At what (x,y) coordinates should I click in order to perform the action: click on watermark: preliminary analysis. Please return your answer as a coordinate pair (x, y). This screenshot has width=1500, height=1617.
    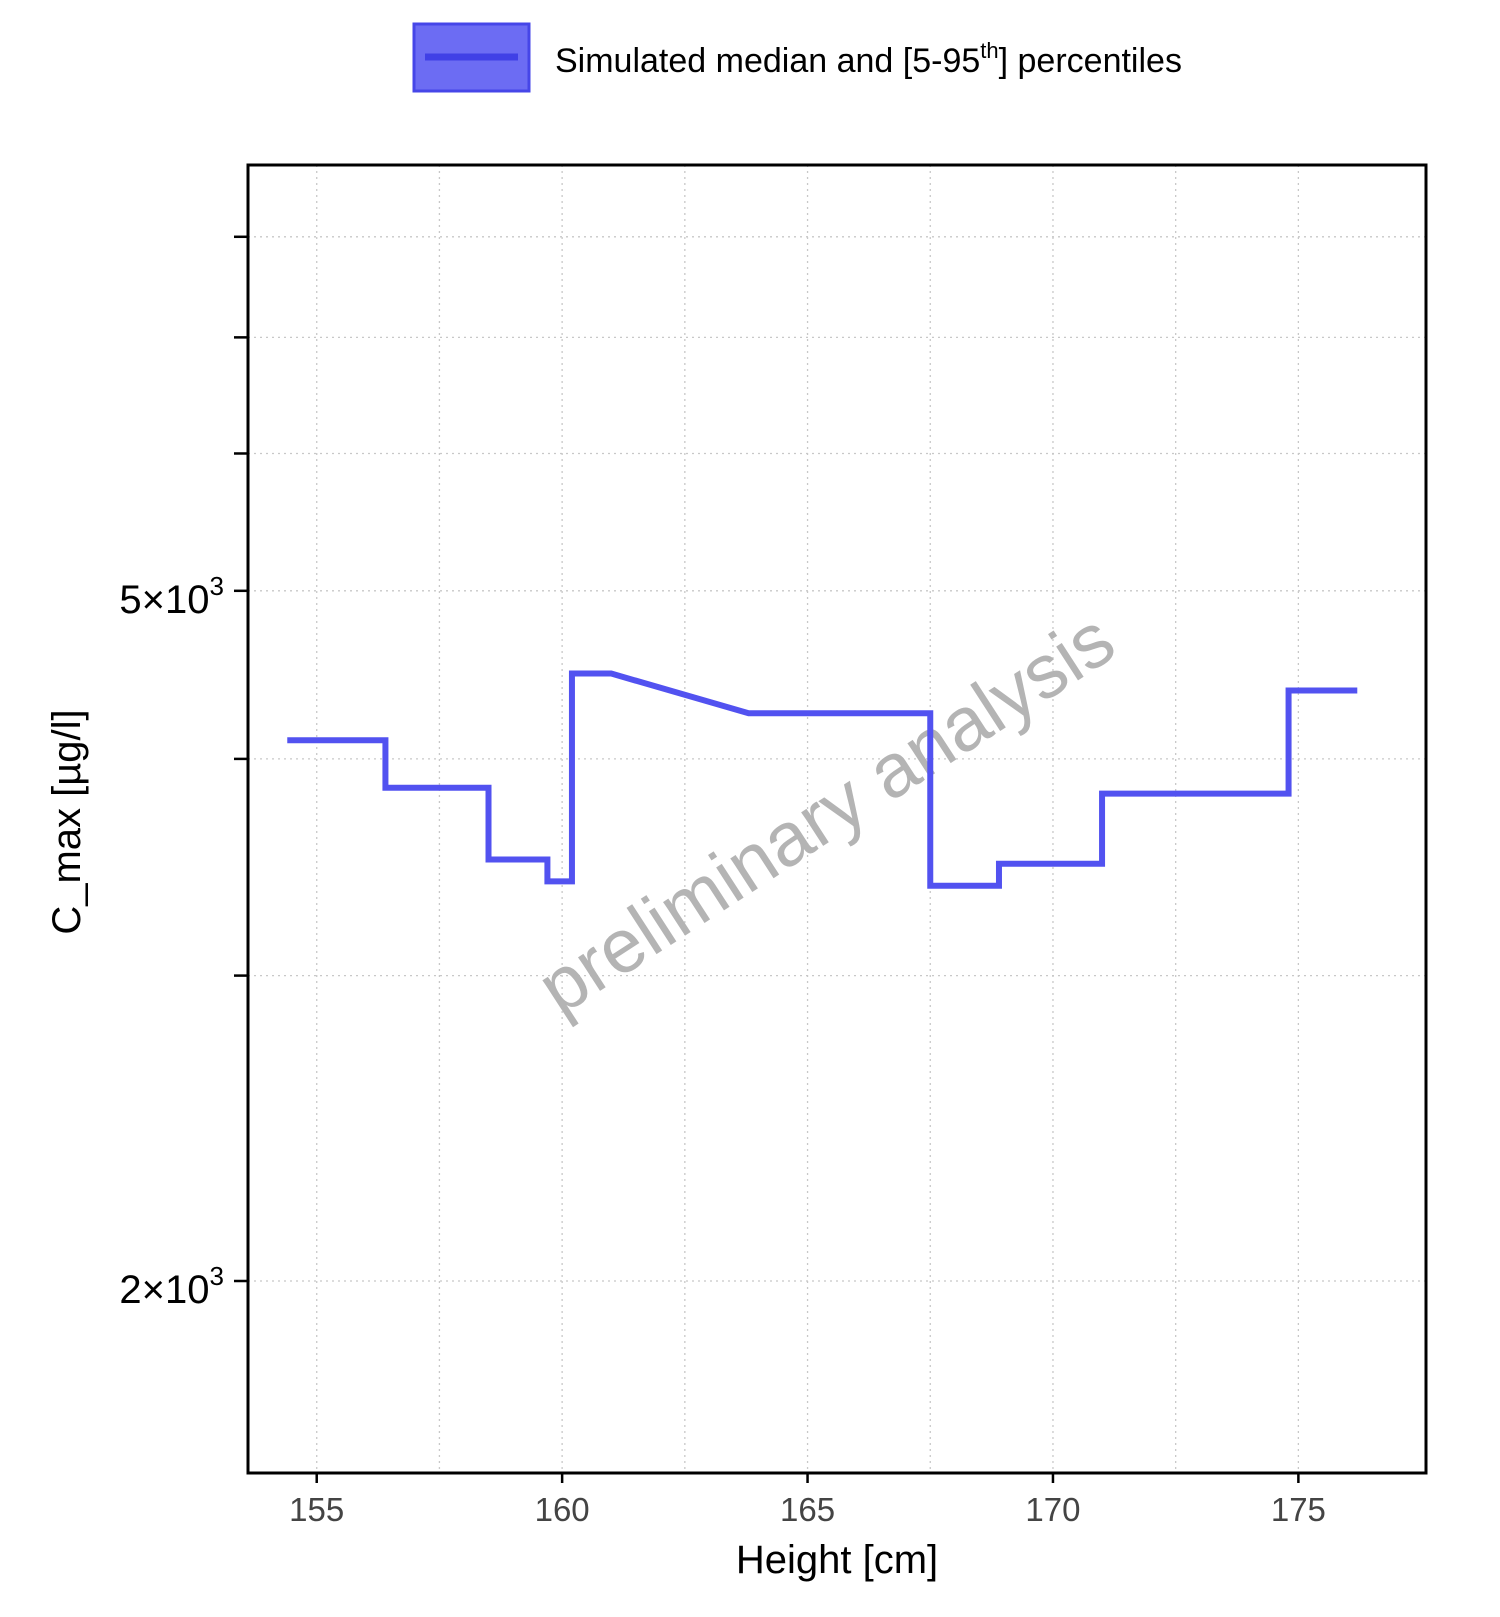
    Looking at the image, I should click on (826, 813).